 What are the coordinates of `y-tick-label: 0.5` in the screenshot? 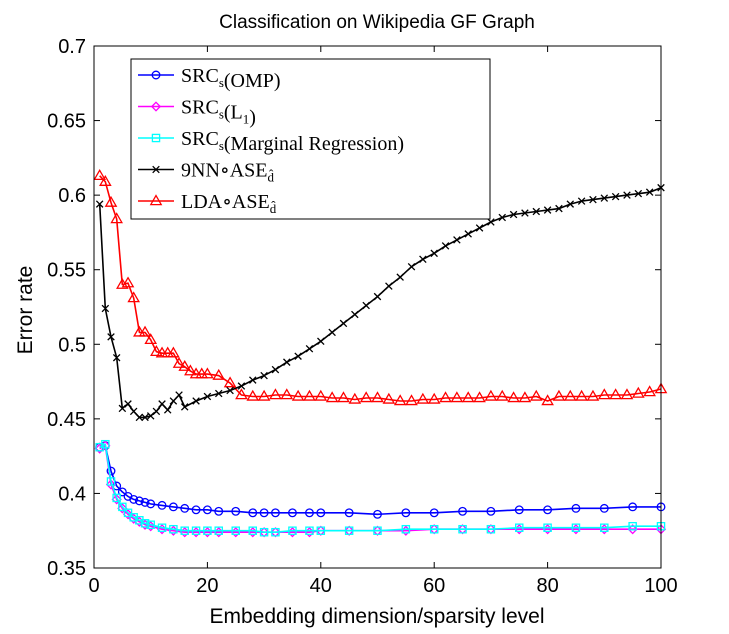 It's located at (72, 345).